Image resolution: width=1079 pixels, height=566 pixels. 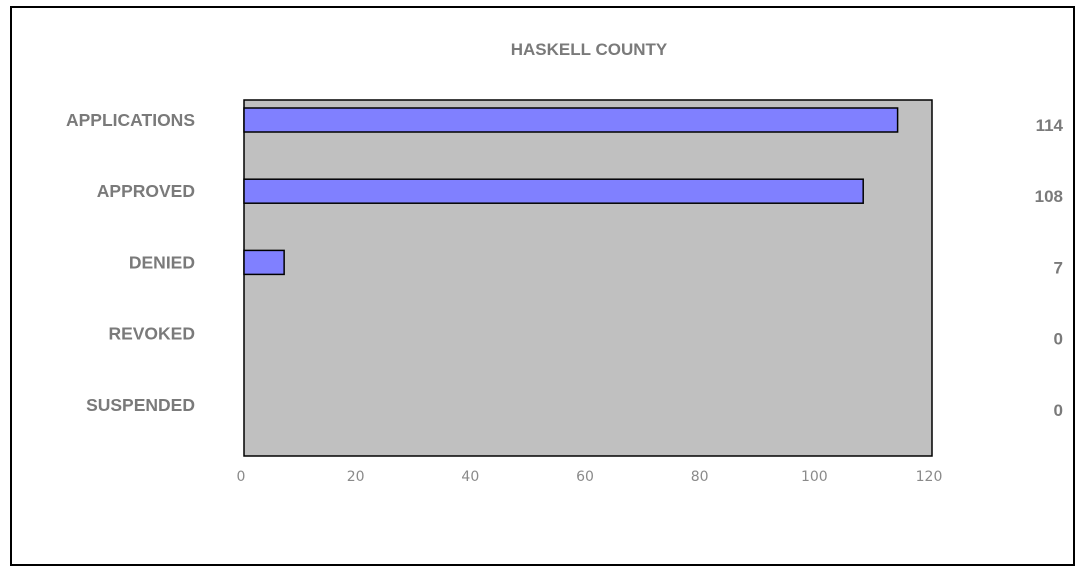 What do you see at coordinates (1050, 125) in the screenshot?
I see `value-label-applications: 114` at bounding box center [1050, 125].